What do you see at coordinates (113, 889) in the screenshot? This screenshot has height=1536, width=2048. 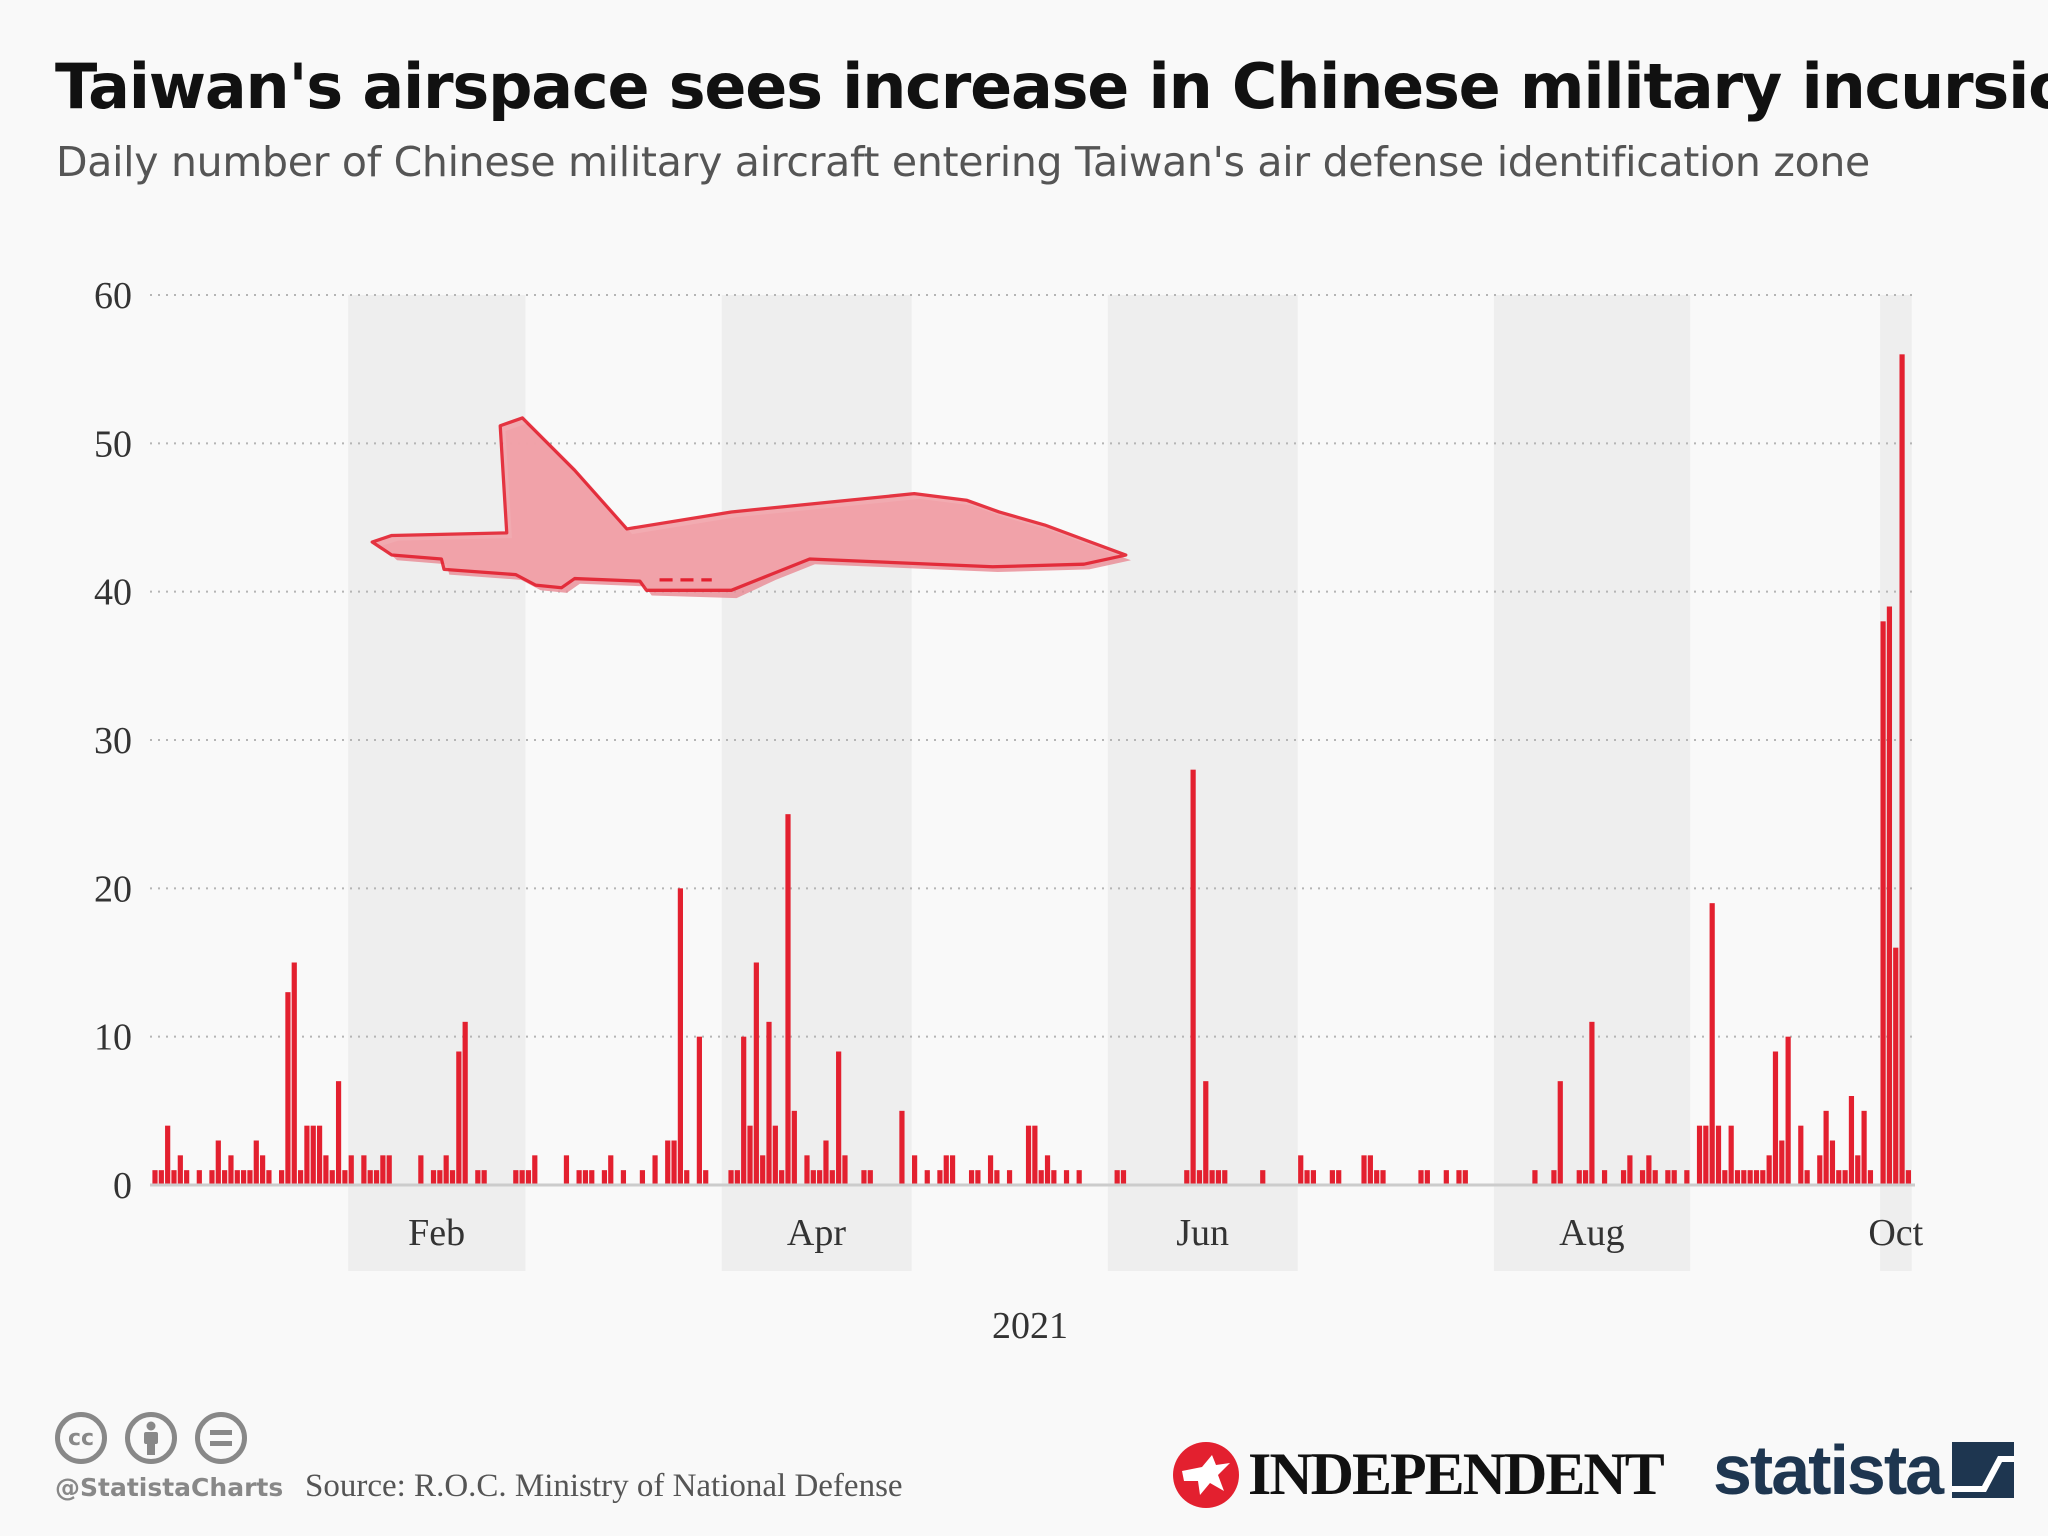 I see `y-tick-label: 20` at bounding box center [113, 889].